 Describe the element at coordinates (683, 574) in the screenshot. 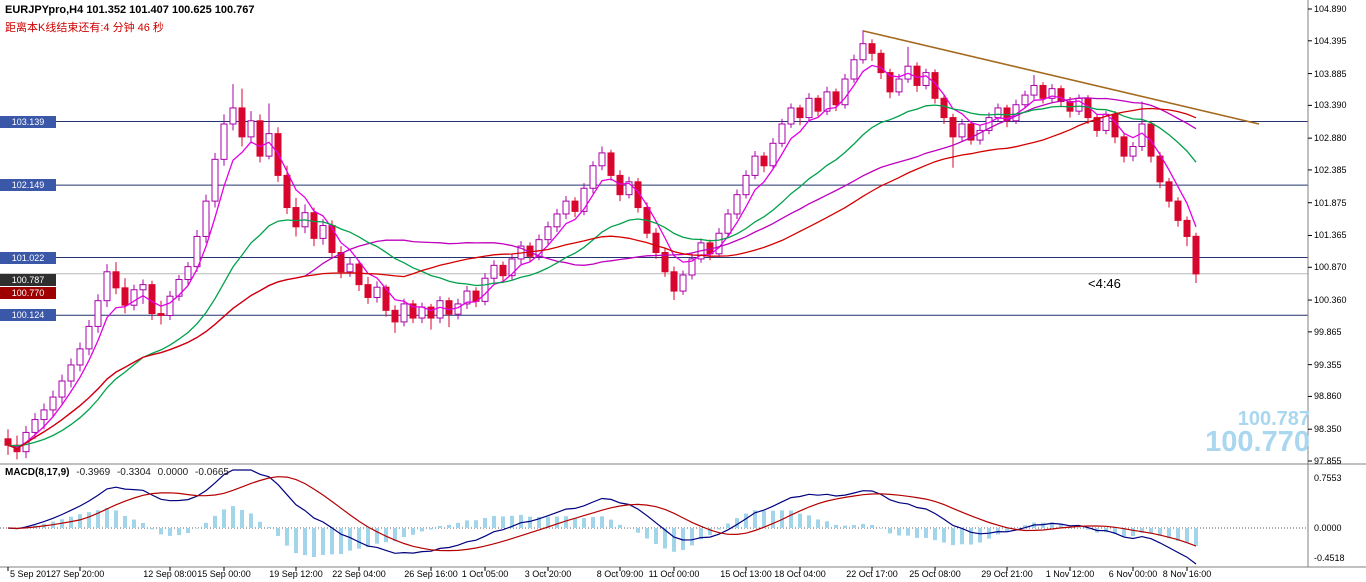

I see `time-axis` at that location.